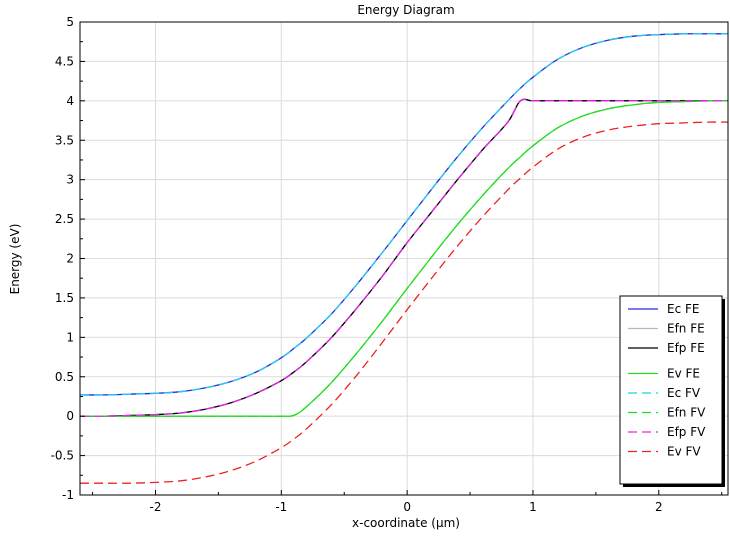 The width and height of the screenshot is (730, 536). I want to click on y-axis-ticks: -1 -0.5 0 0.5 1 1.5 2 2.5 3 3.5 4 4.5 5, so click(68, 258).